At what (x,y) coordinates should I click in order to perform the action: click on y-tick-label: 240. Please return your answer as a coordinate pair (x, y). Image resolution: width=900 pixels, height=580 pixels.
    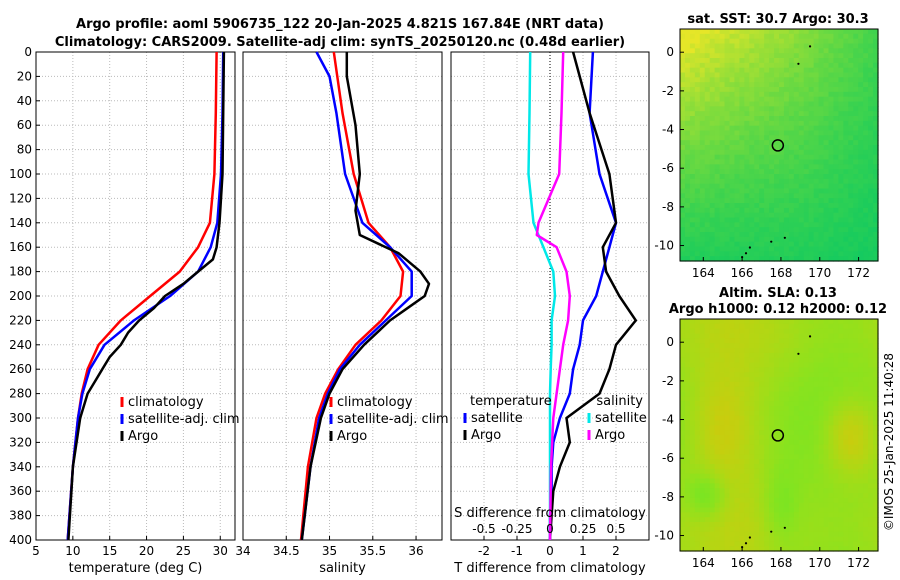
    Looking at the image, I should click on (20, 345).